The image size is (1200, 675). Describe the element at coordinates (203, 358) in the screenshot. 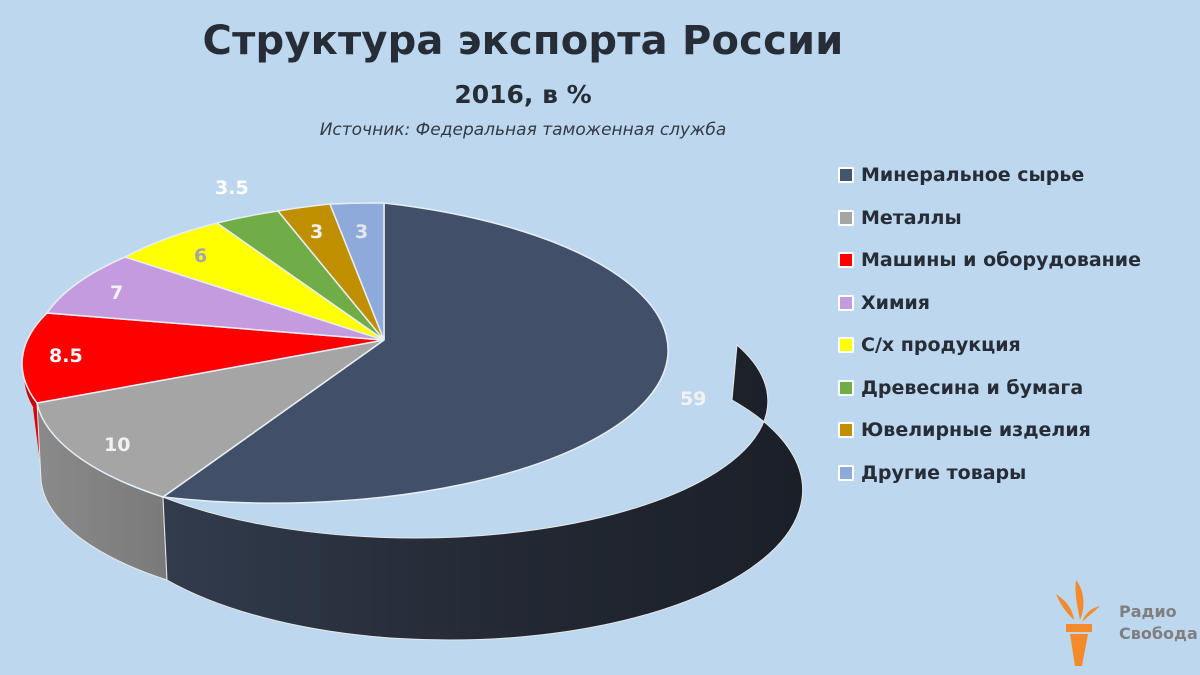

I see `slice-machines` at that location.